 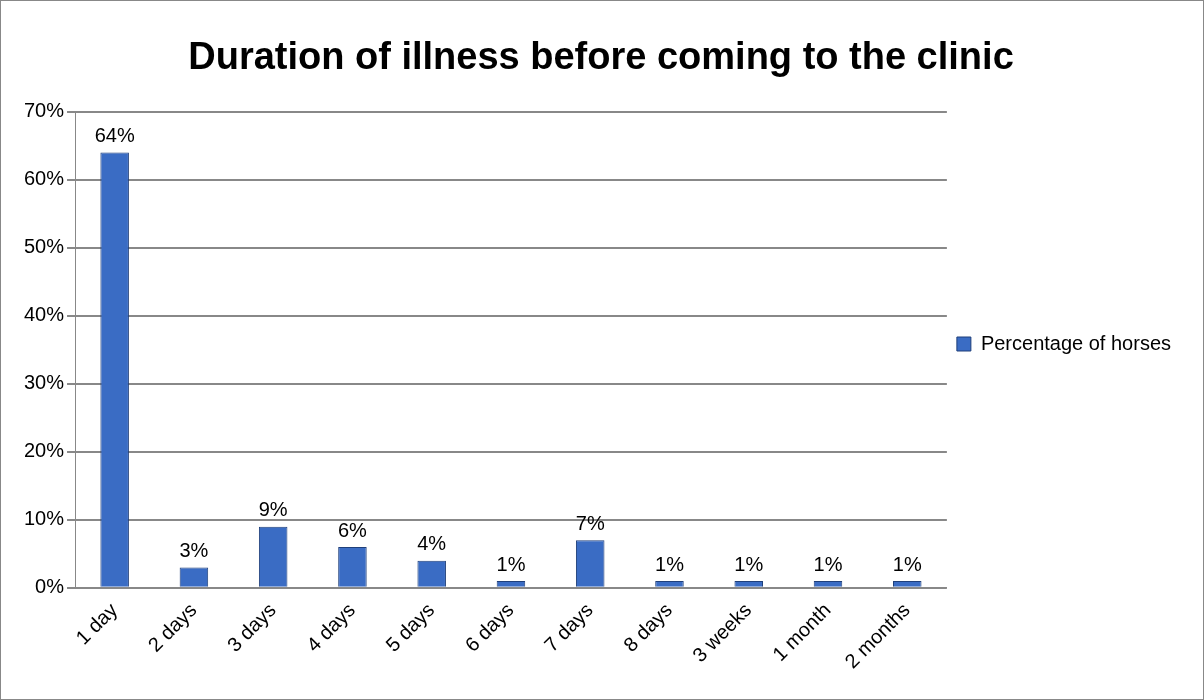 I want to click on x-tick-label: 1 day, so click(x=96, y=623).